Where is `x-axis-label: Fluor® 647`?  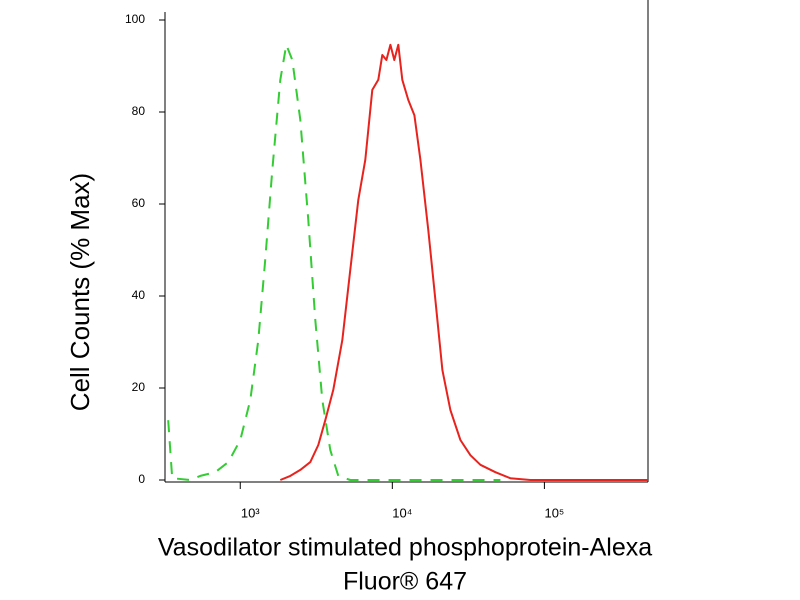
x-axis-label: Fluor® 647 is located at coordinates (405, 582).